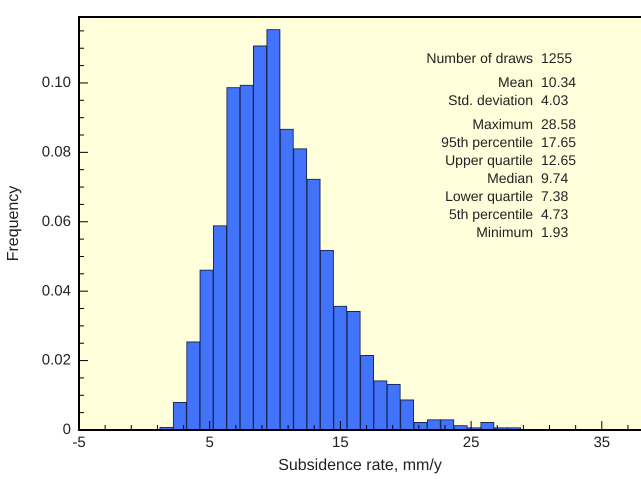 The image size is (641, 479). I want to click on x-tick-label: 15, so click(340, 443).